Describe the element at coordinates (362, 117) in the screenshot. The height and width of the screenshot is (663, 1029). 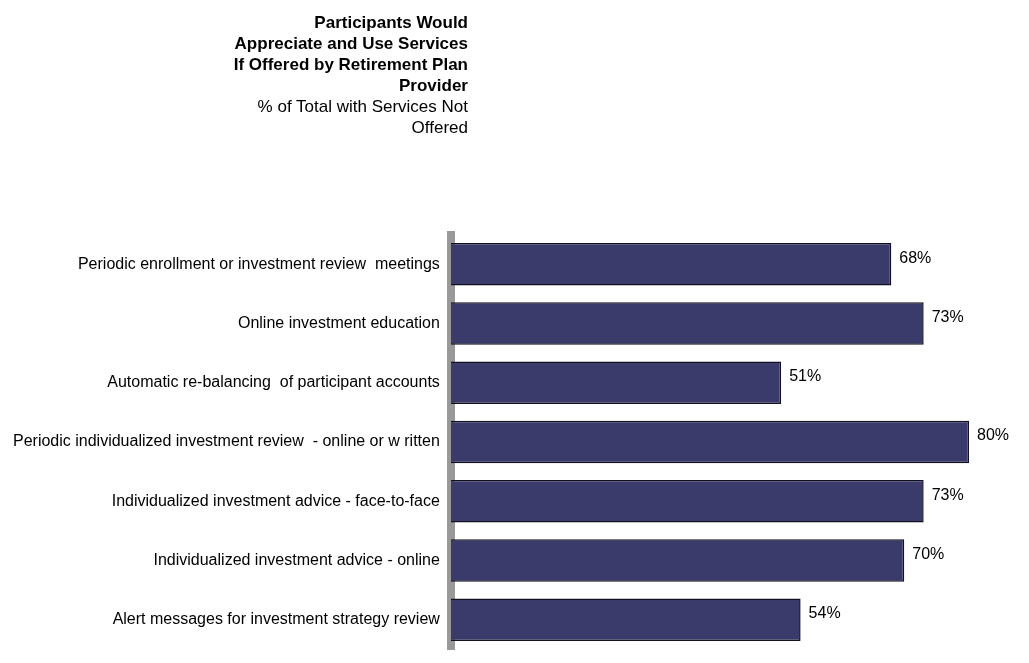
I see `chart-subtitle: % of Total with Services Not Offered` at that location.